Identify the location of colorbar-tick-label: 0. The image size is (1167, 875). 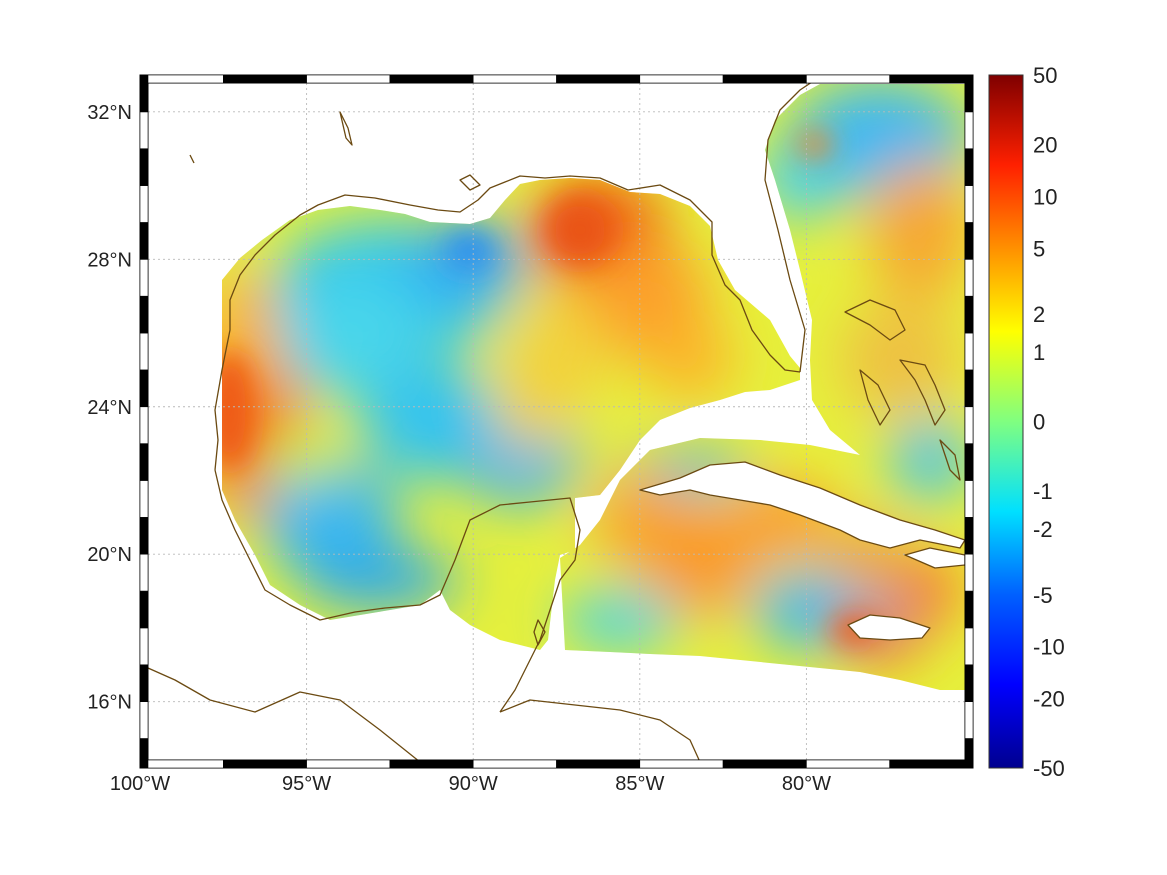
(1039, 422).